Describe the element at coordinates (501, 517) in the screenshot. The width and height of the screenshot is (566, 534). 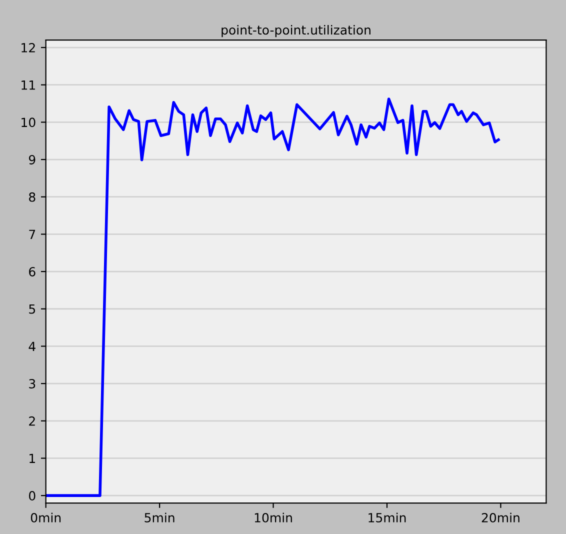
I see `x-tick-label: 20min` at that location.